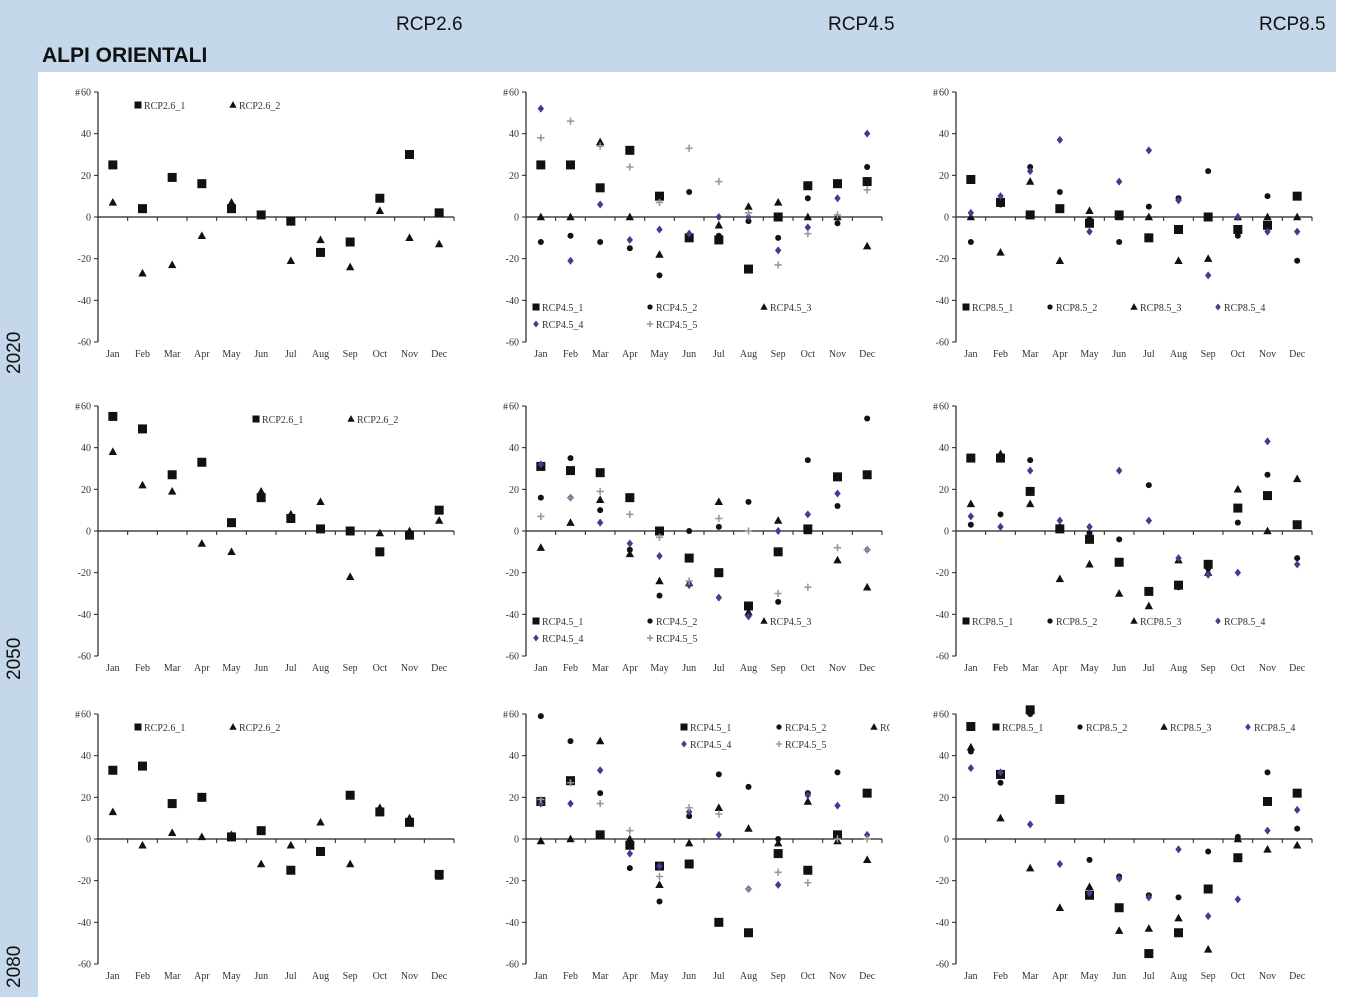 The image size is (1351, 997). What do you see at coordinates (1030, 167) in the screenshot?
I see `point-RCP8.5_2-Mar` at bounding box center [1030, 167].